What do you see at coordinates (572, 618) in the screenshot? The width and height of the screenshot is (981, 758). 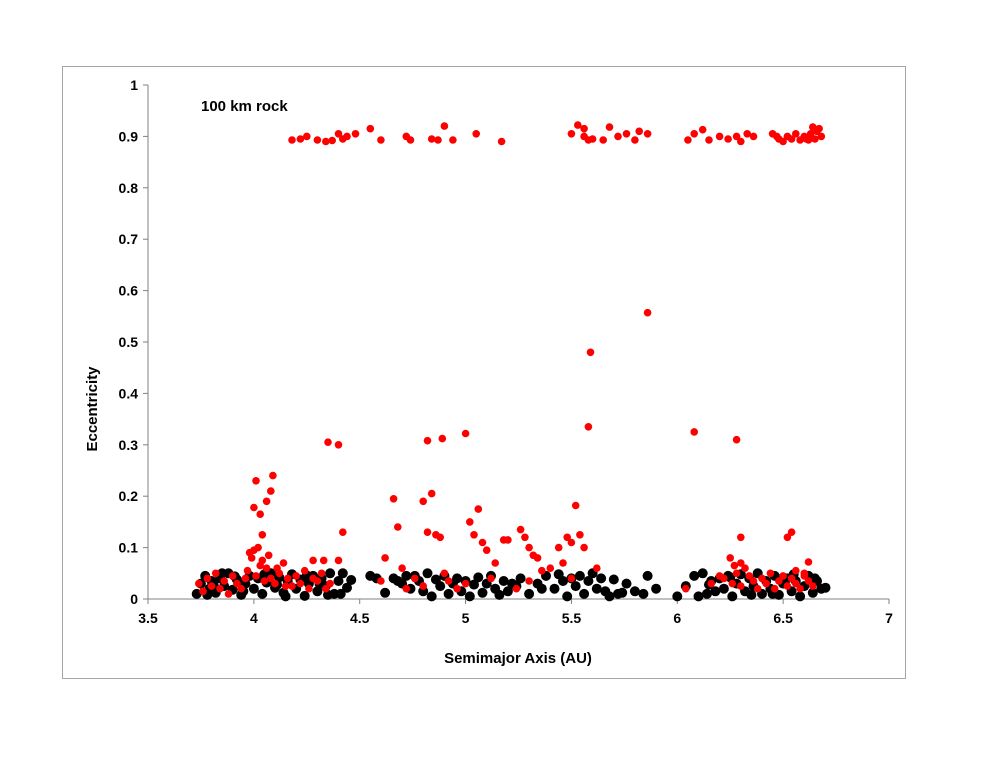 I see `x-tick-label: 5.5` at bounding box center [572, 618].